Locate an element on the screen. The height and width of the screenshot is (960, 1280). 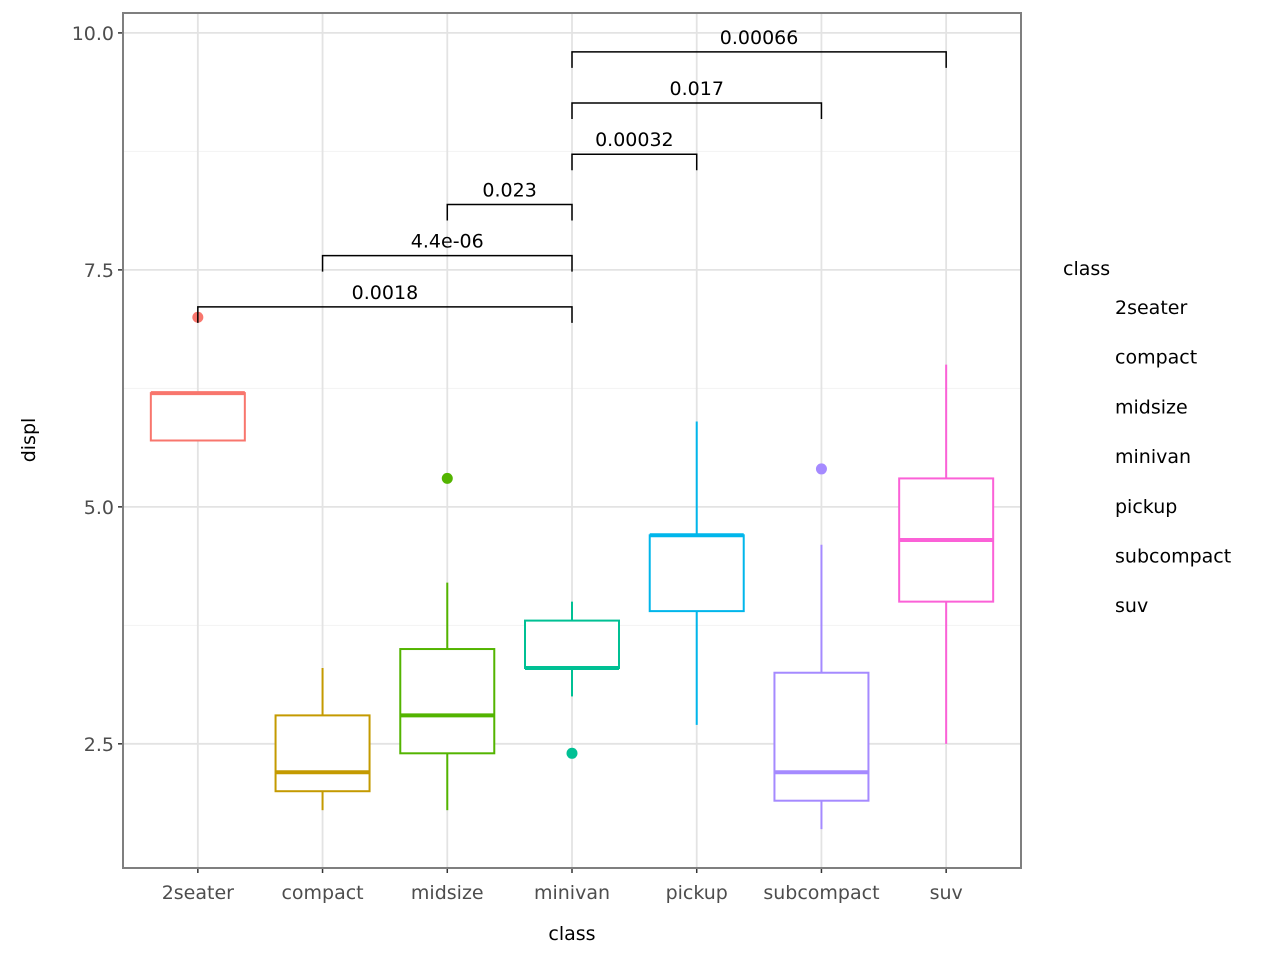
significance-bracket: 0.017 is located at coordinates (697, 99).